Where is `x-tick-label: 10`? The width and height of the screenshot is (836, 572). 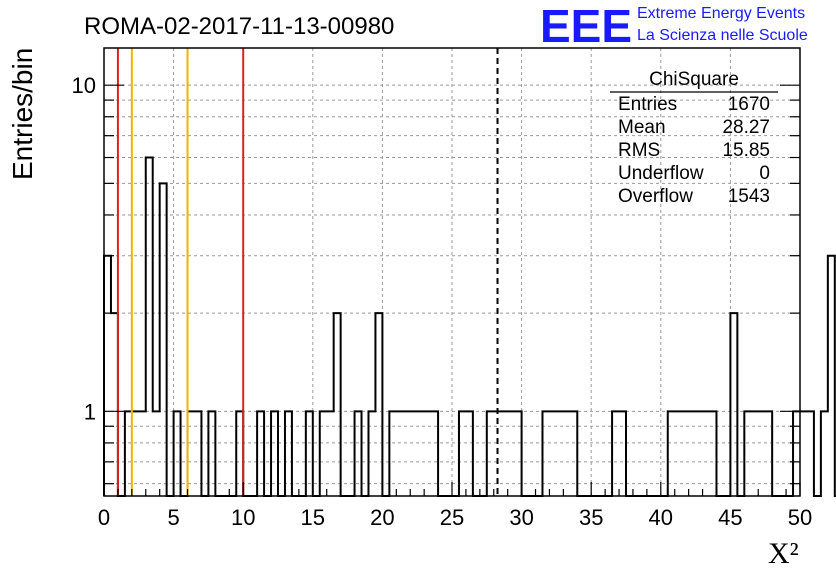
x-tick-label: 10 is located at coordinates (243, 517).